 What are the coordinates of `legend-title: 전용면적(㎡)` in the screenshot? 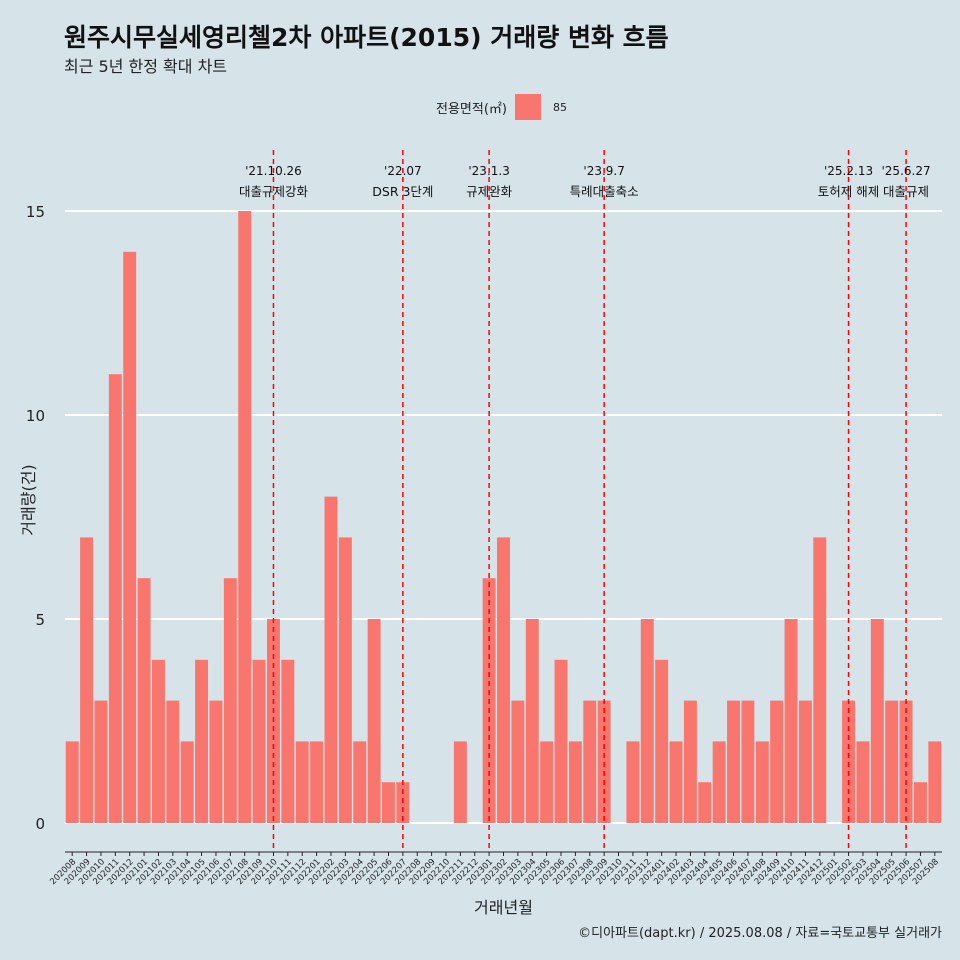 It's located at (471, 109).